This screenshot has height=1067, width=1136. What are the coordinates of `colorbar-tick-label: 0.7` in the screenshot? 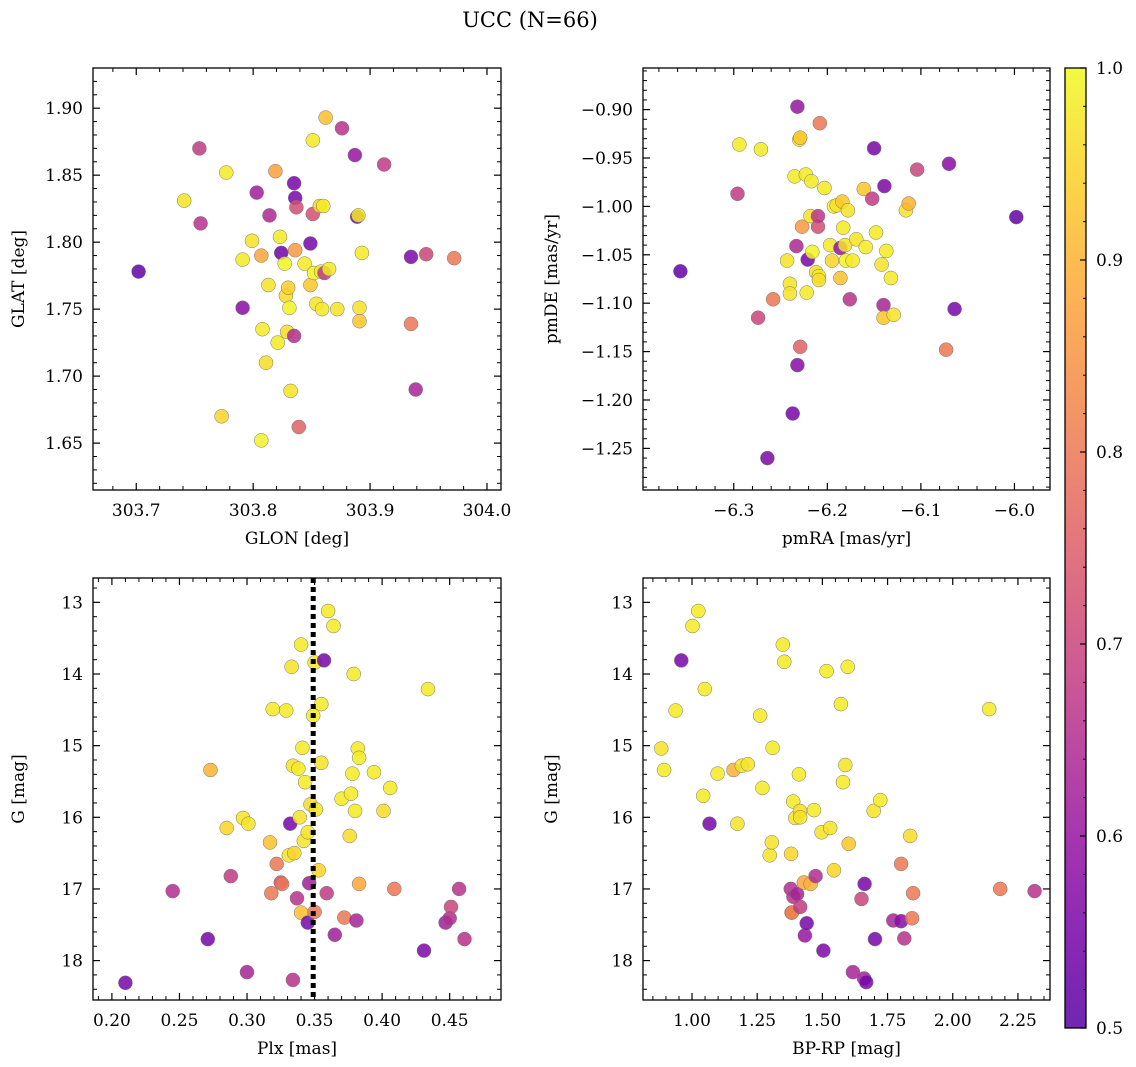 It's located at (1109, 645).